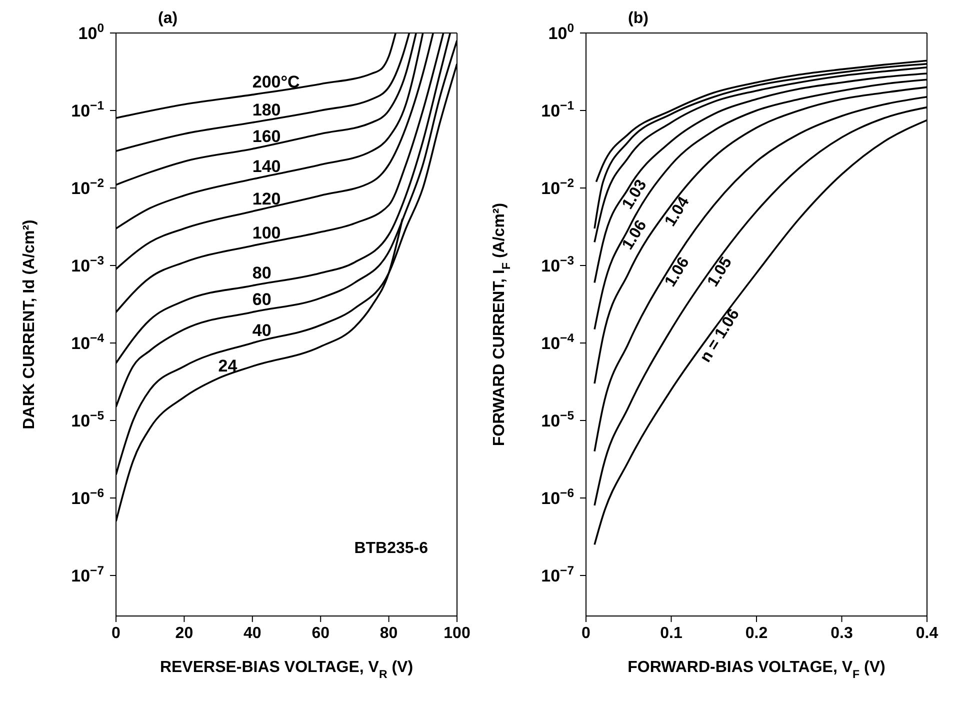  Describe the element at coordinates (638, 19) in the screenshot. I see `chart-title: (b)` at that location.